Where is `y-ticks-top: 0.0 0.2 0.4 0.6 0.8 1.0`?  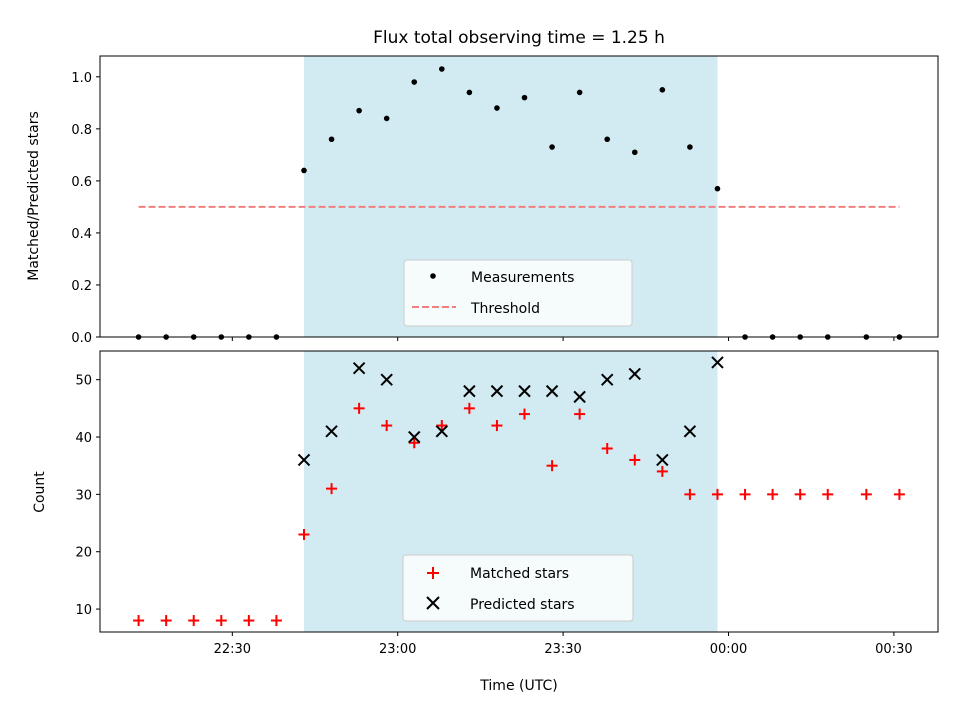 y-ticks-top: 0.0 0.2 0.4 0.6 0.8 1.0 is located at coordinates (85, 208).